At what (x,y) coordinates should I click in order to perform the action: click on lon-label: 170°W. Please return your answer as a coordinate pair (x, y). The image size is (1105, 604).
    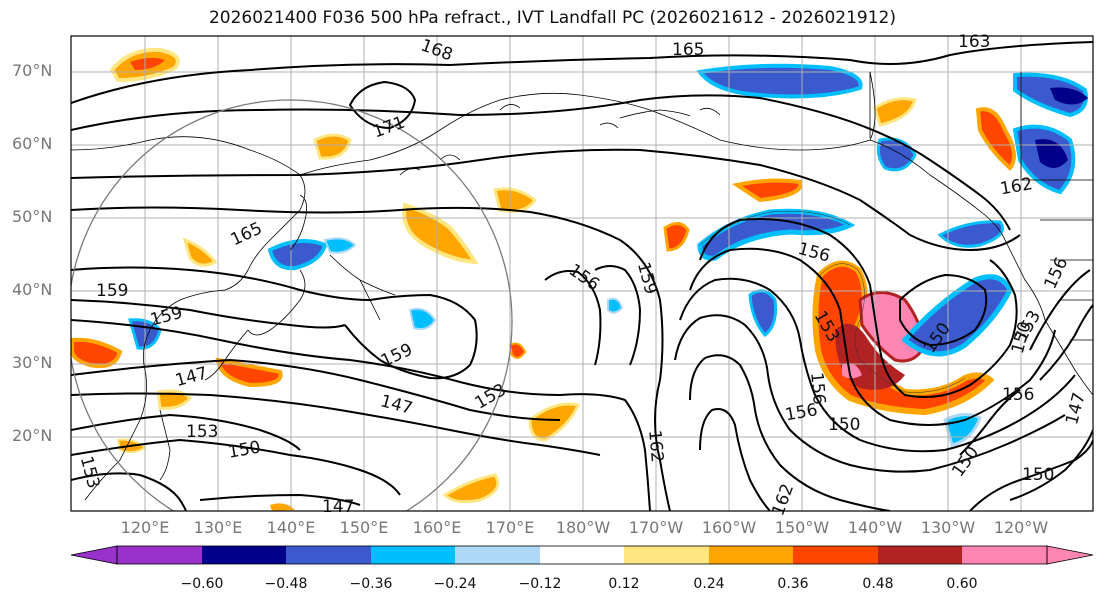
    Looking at the image, I should click on (656, 527).